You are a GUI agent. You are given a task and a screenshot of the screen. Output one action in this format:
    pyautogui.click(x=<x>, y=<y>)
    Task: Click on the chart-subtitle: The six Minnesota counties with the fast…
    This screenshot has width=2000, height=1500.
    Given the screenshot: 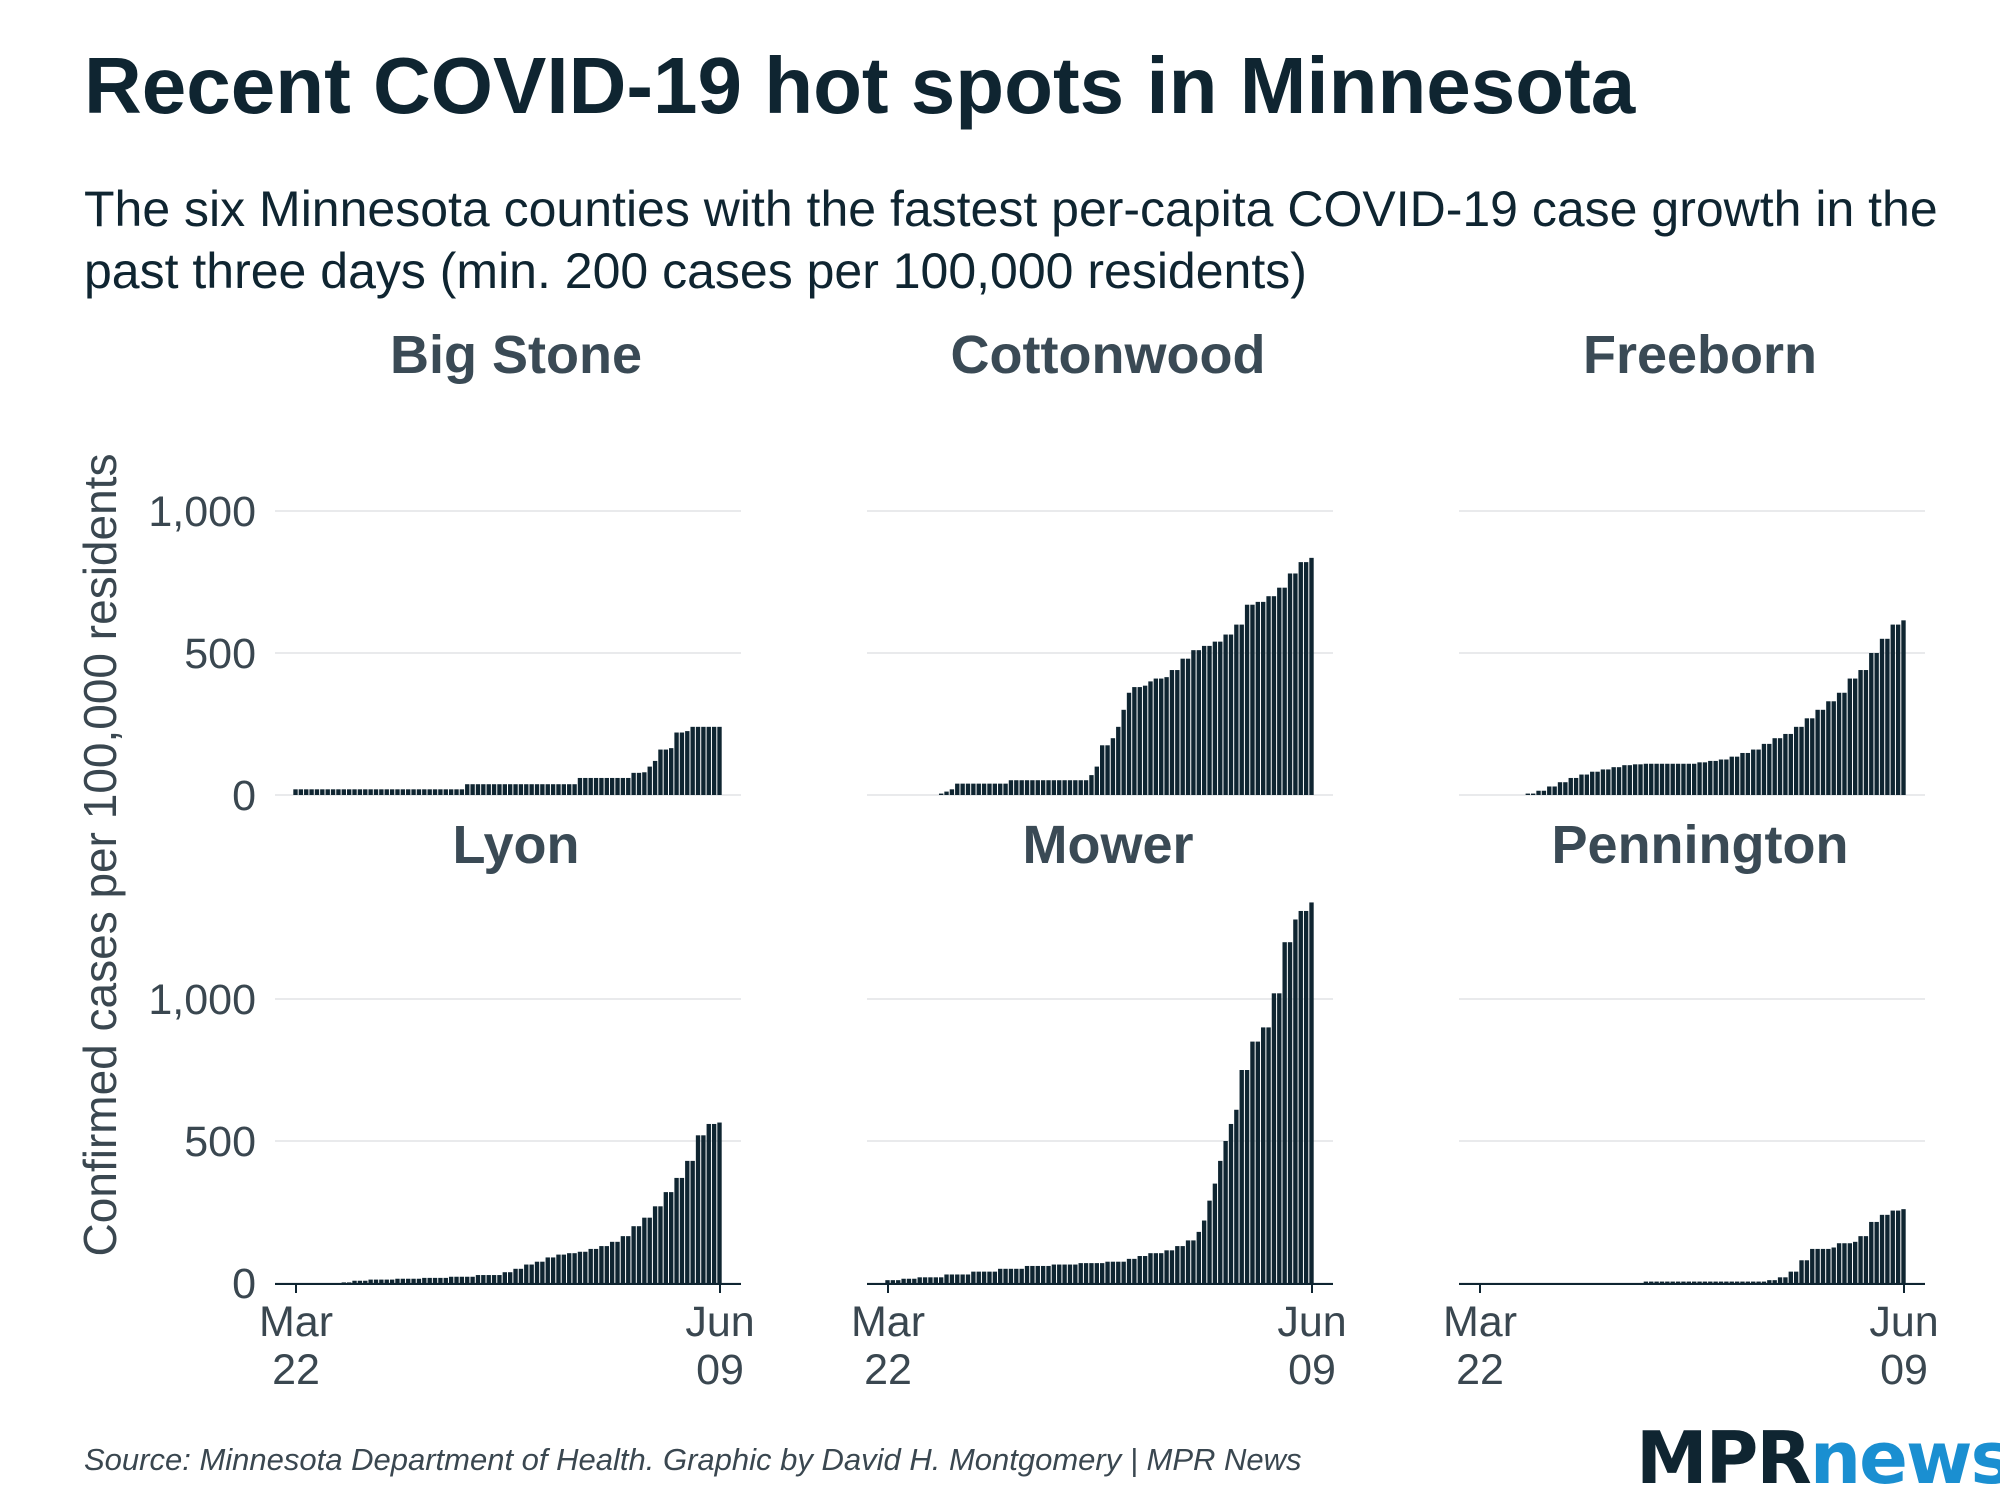 What is the action you would take?
    pyautogui.click(x=1011, y=240)
    